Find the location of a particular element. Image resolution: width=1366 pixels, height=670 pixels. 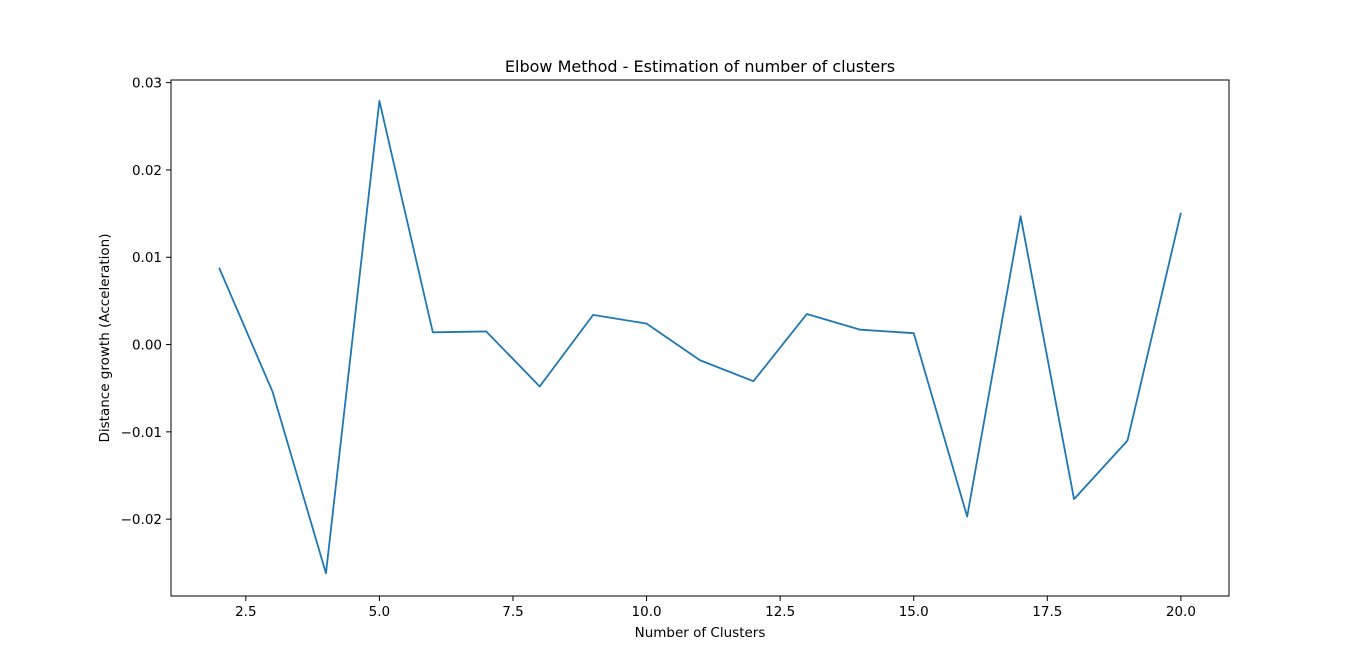

x-tick-label: 5.0 is located at coordinates (379, 612).